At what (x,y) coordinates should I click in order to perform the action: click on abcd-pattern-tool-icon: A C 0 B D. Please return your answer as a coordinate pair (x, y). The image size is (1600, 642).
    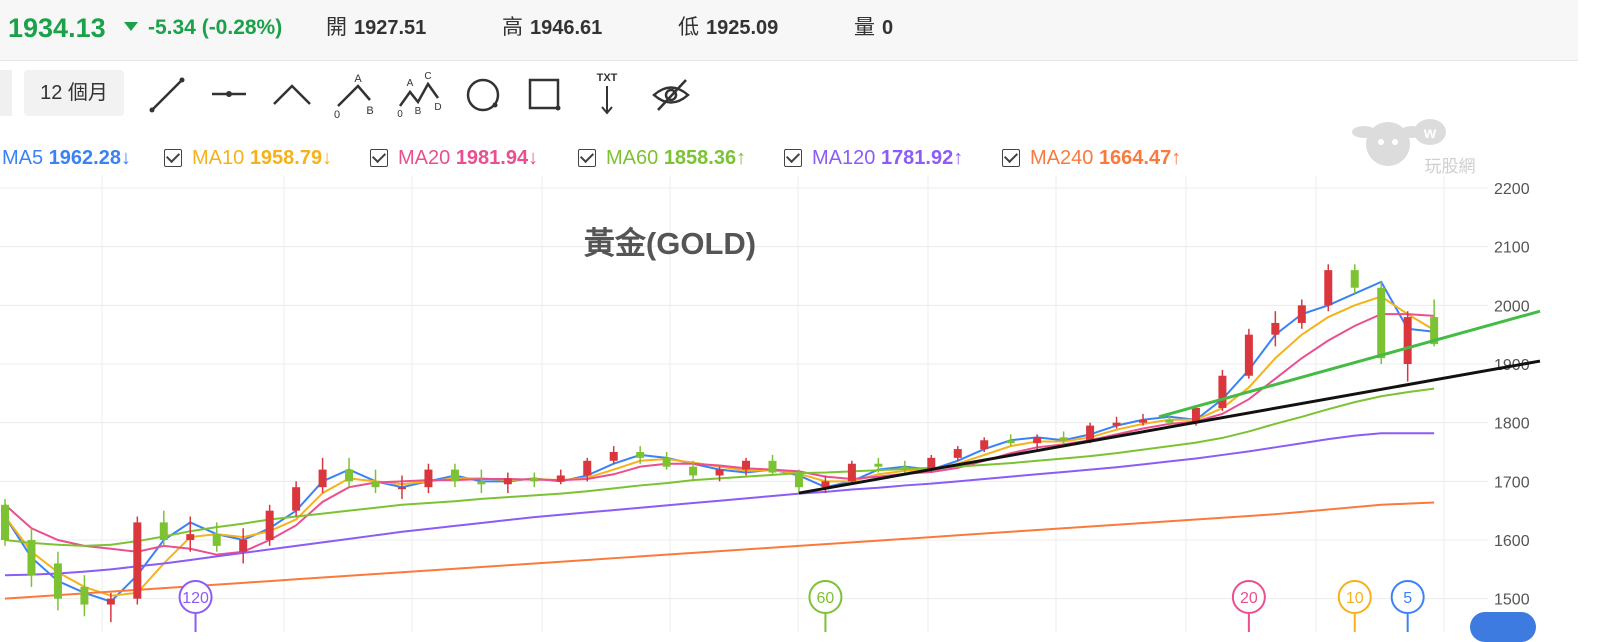
    Looking at the image, I should click on (419, 95).